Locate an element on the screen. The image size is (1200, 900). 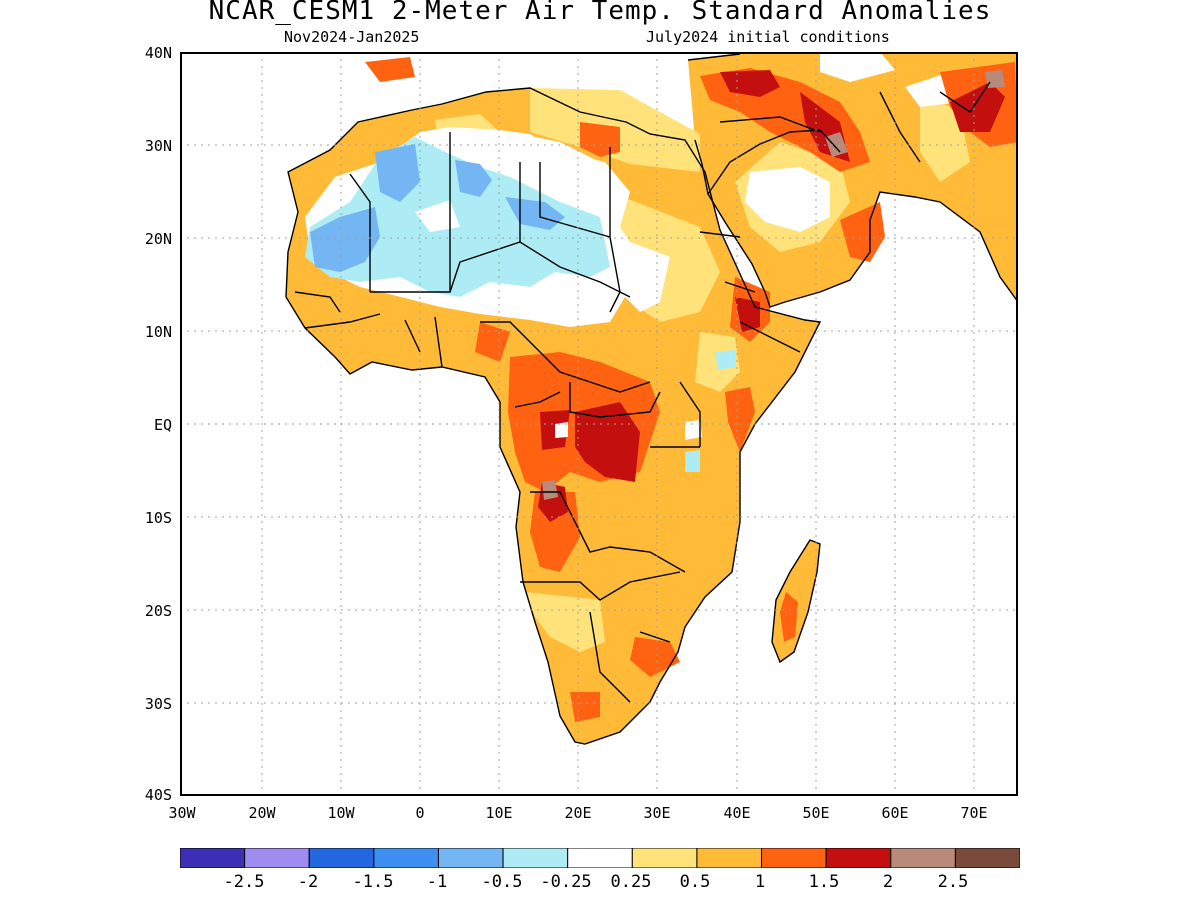
colorbar-label: -1.5 is located at coordinates (373, 882).